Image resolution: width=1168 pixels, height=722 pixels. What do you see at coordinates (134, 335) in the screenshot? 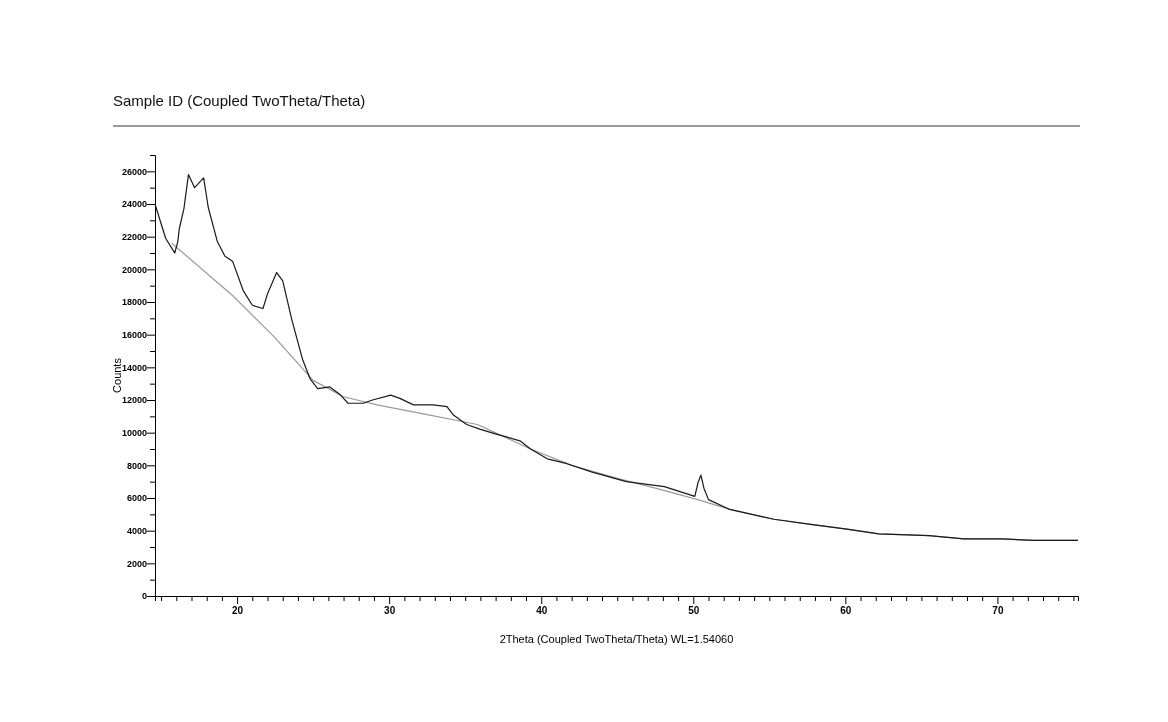
I see `y-tick-label: 16000` at bounding box center [134, 335].